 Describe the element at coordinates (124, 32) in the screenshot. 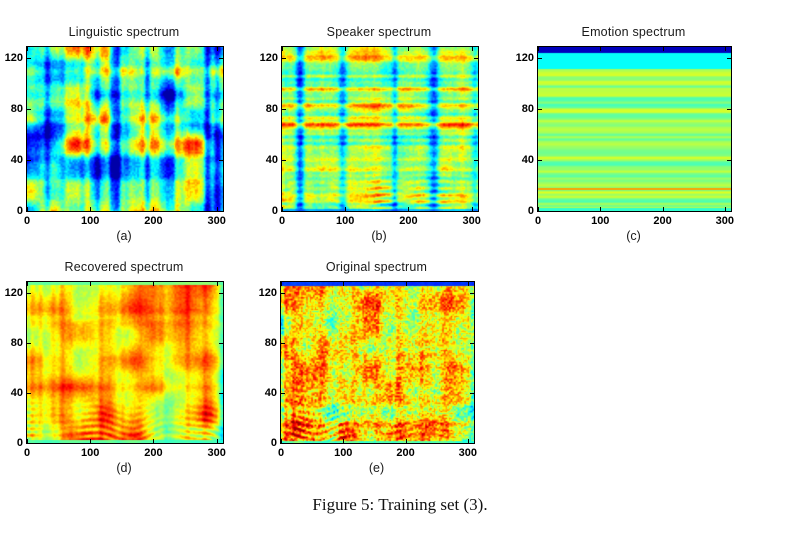

I see `plot-title: Linguistic spectrum` at that location.